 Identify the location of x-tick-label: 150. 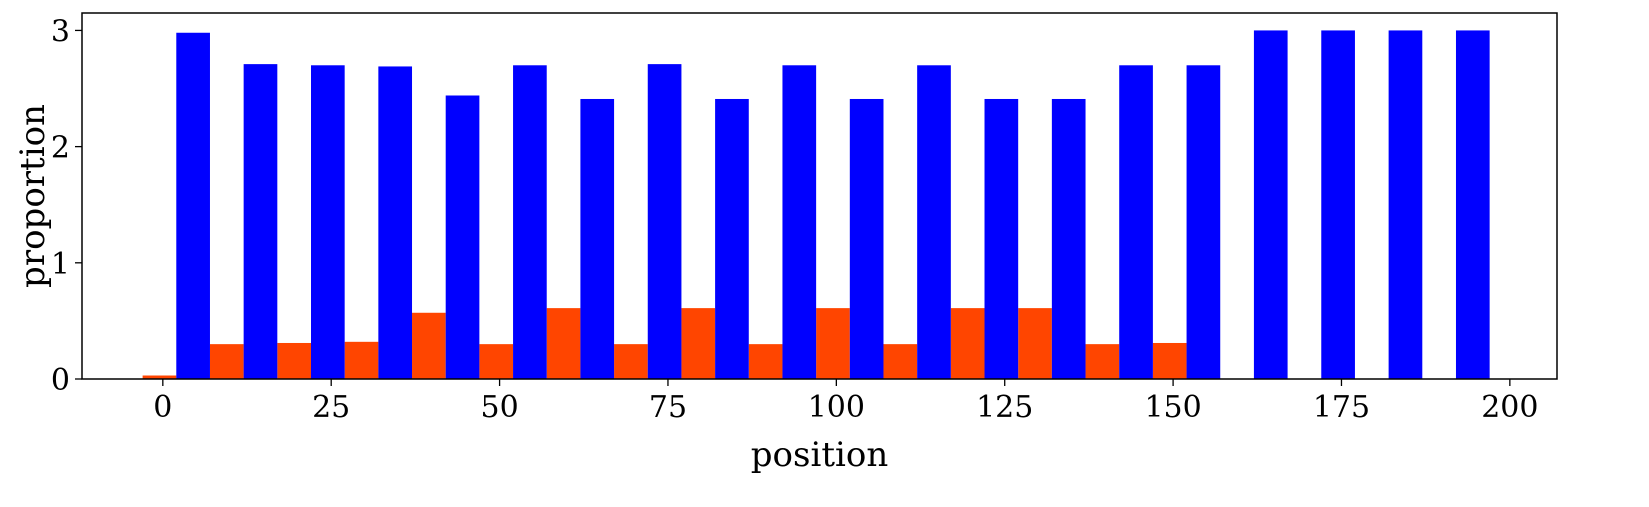
(1172, 407).